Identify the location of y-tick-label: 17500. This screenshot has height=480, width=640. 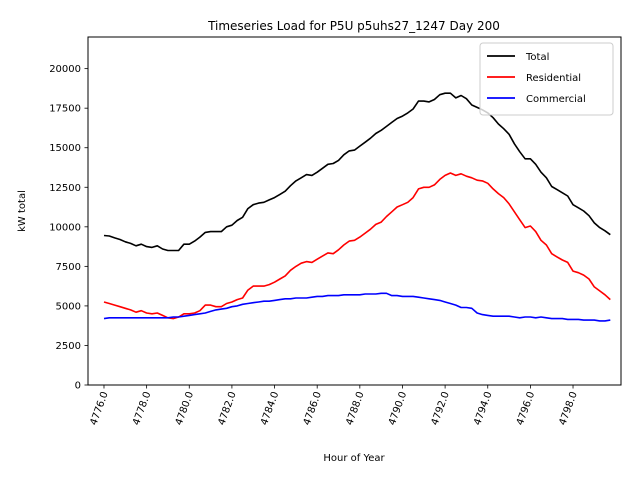
(65, 109).